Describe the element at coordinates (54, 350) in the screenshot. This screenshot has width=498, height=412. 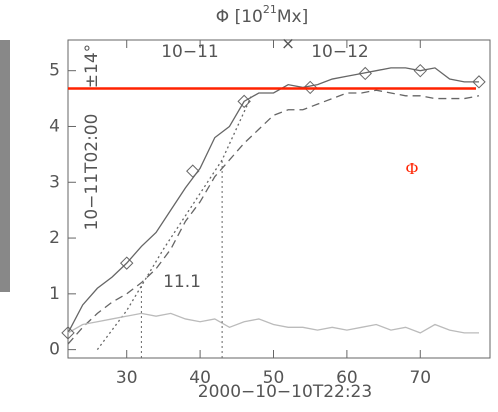
I see `y-tick-label: 0` at that location.